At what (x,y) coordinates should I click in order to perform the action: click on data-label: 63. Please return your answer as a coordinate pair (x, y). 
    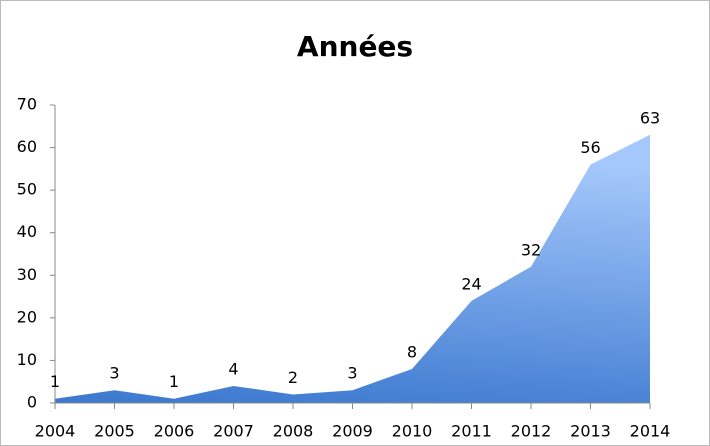
    Looking at the image, I should click on (650, 117).